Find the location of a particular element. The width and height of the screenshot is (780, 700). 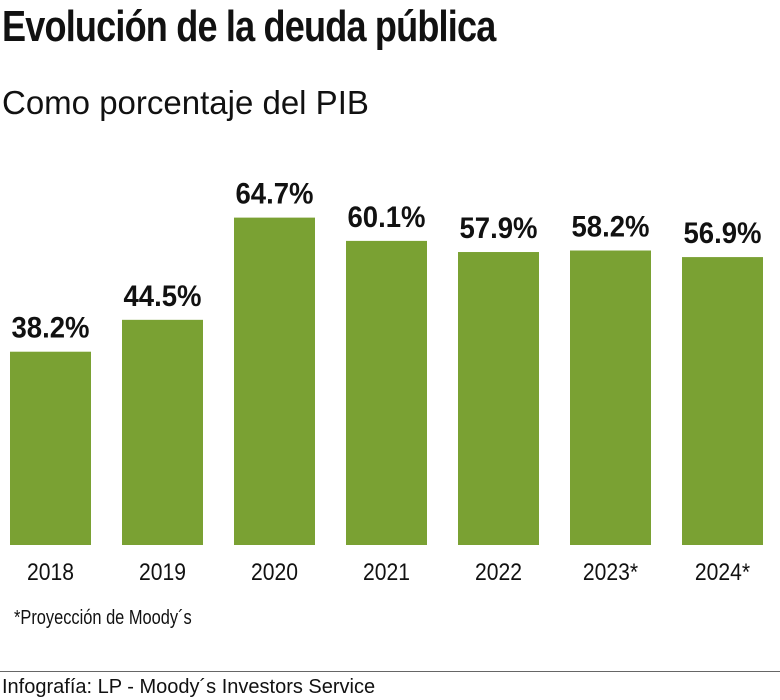

data-label: 64.7% is located at coordinates (275, 194).